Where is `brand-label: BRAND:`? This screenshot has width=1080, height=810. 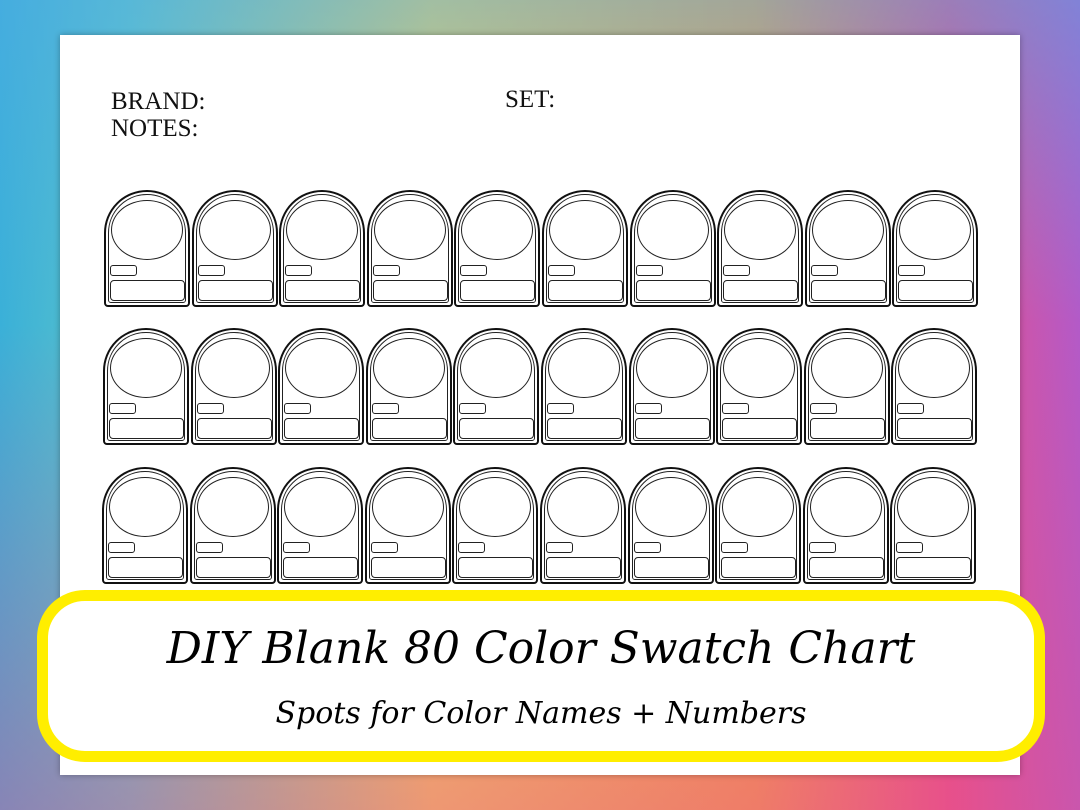
brand-label: BRAND: is located at coordinates (158, 101).